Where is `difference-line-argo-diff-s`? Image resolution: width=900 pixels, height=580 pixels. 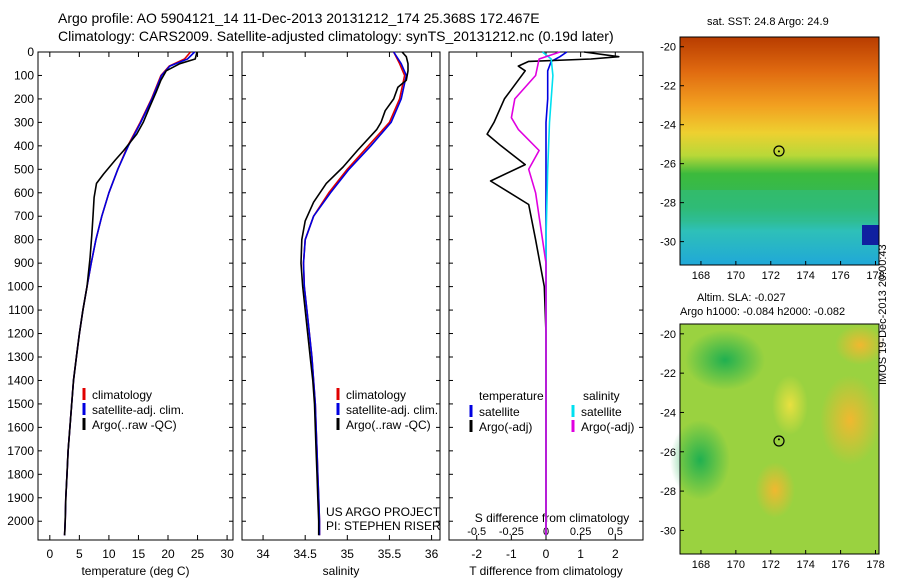 difference-line-argo-diff-s is located at coordinates (535, 293).